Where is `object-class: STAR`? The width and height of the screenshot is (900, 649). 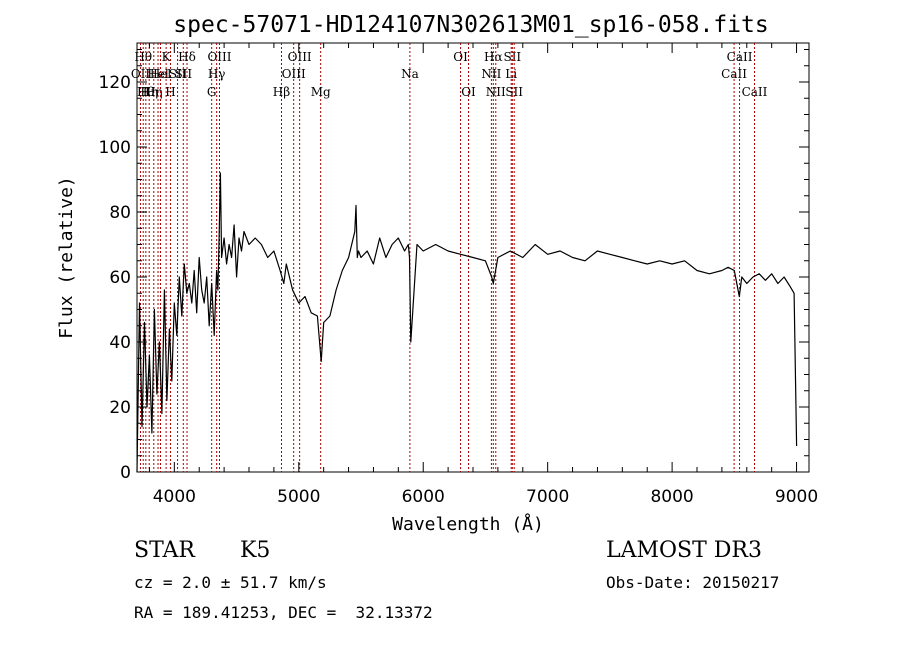 object-class: STAR is located at coordinates (164, 550).